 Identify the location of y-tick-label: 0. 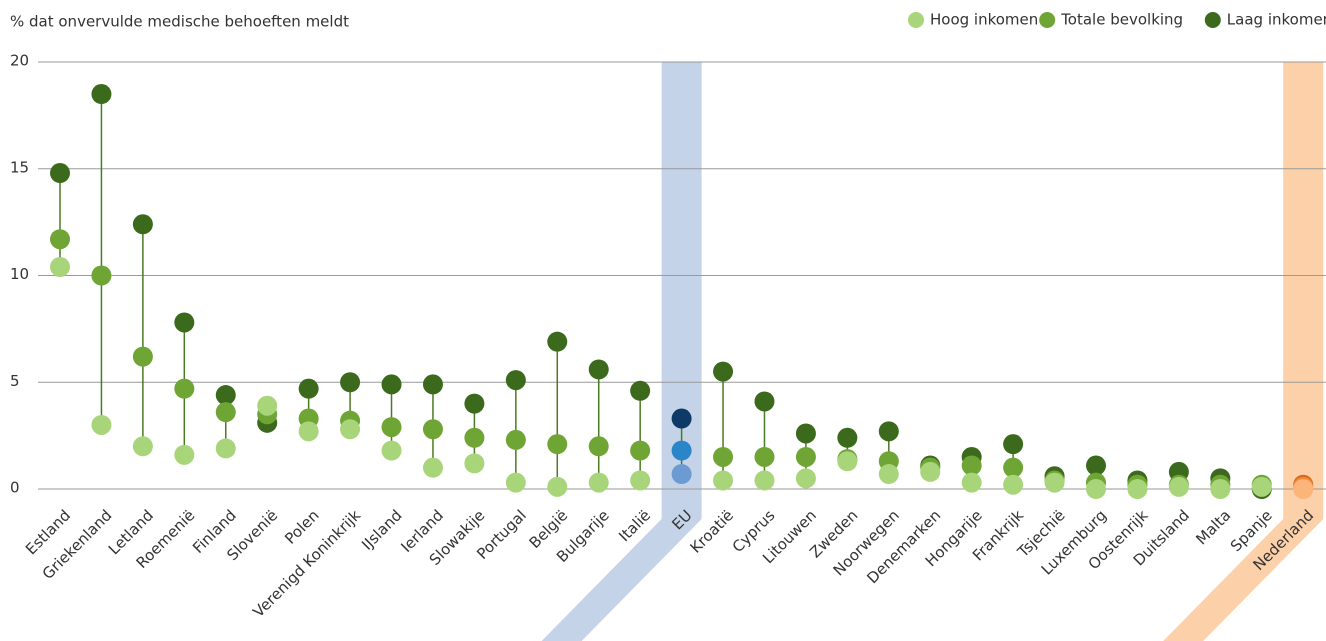
(15, 488).